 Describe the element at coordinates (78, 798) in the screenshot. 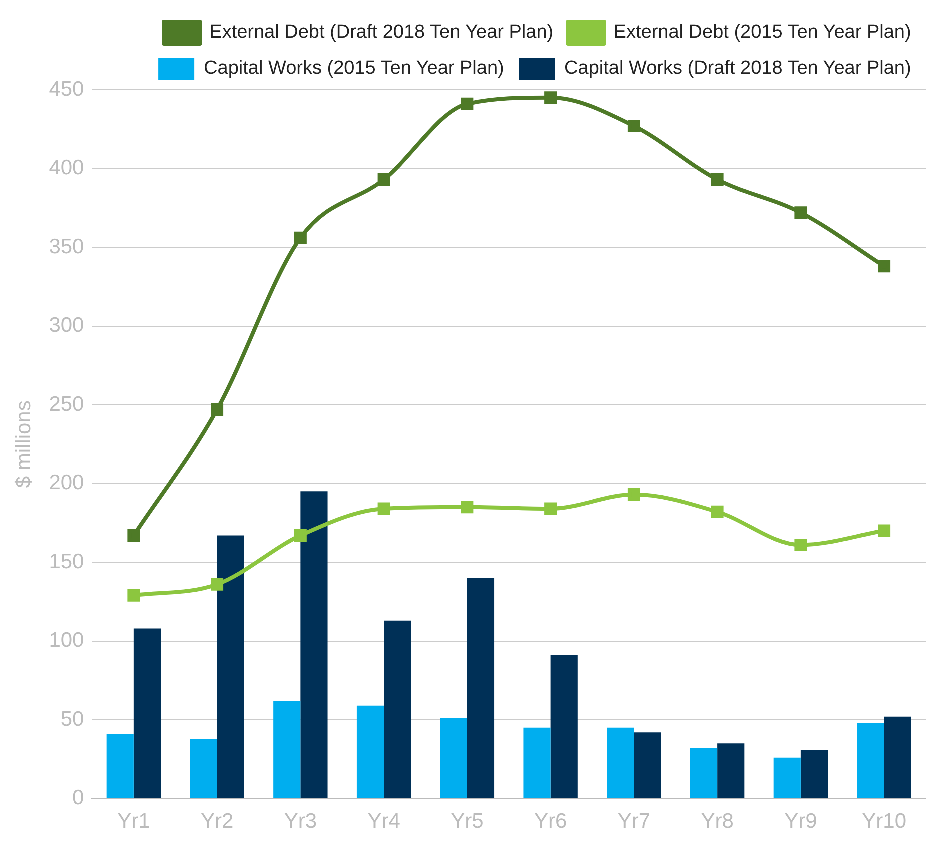

I see `y-tick-label: 0` at that location.